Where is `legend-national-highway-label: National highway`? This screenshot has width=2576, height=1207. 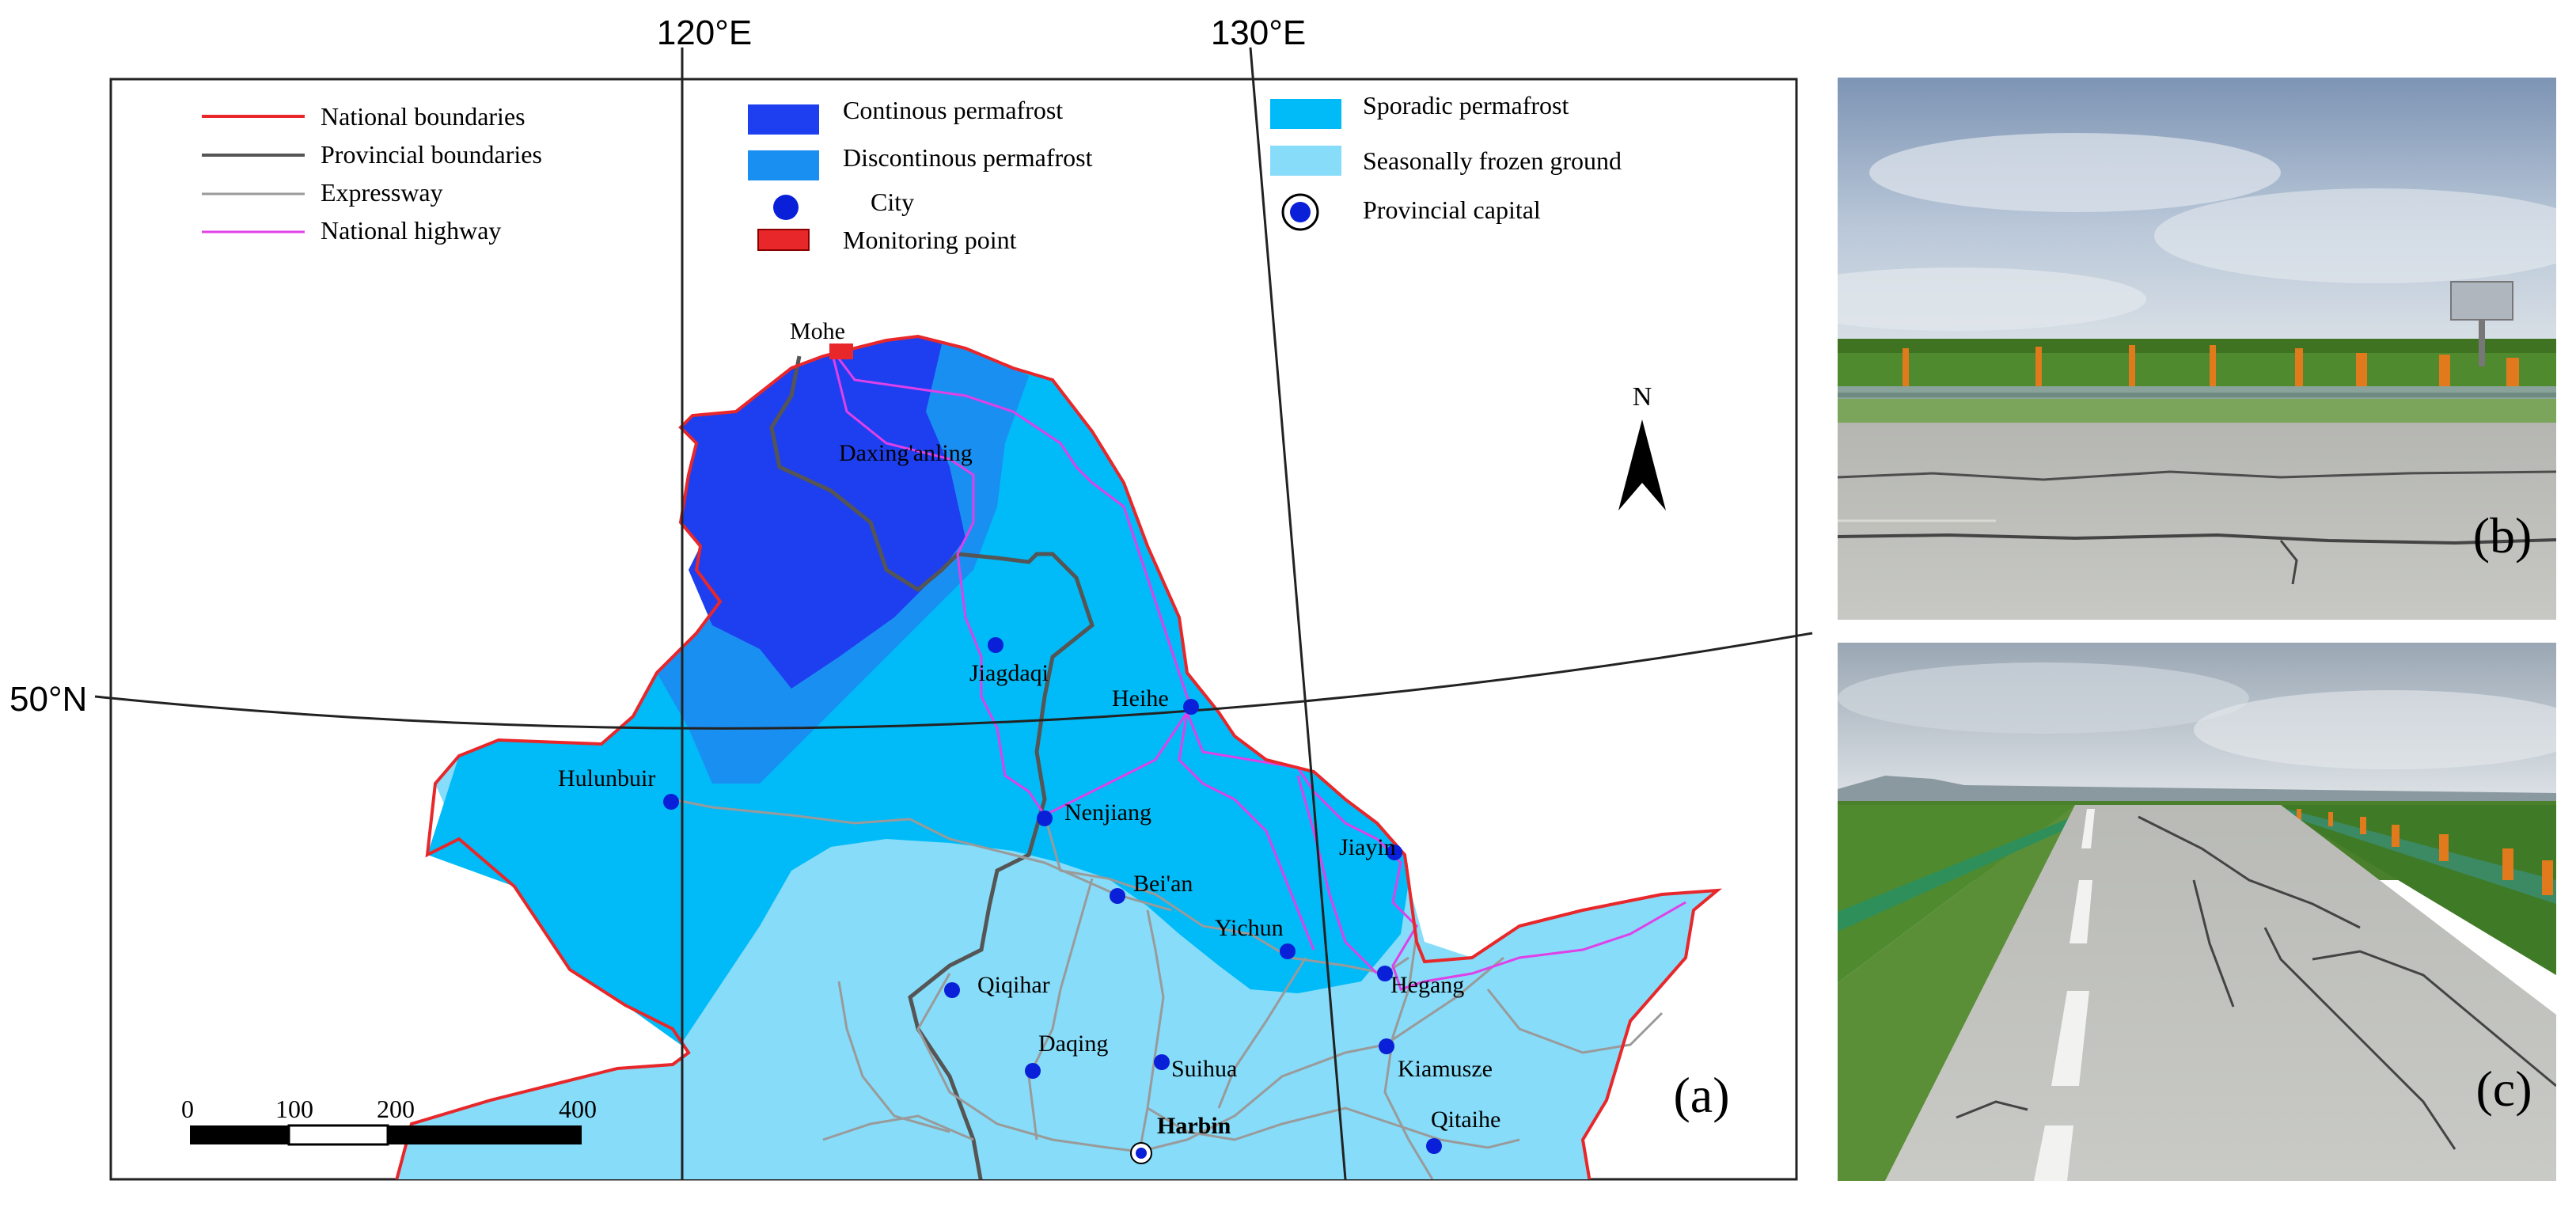 legend-national-highway-label: National highway is located at coordinates (411, 230).